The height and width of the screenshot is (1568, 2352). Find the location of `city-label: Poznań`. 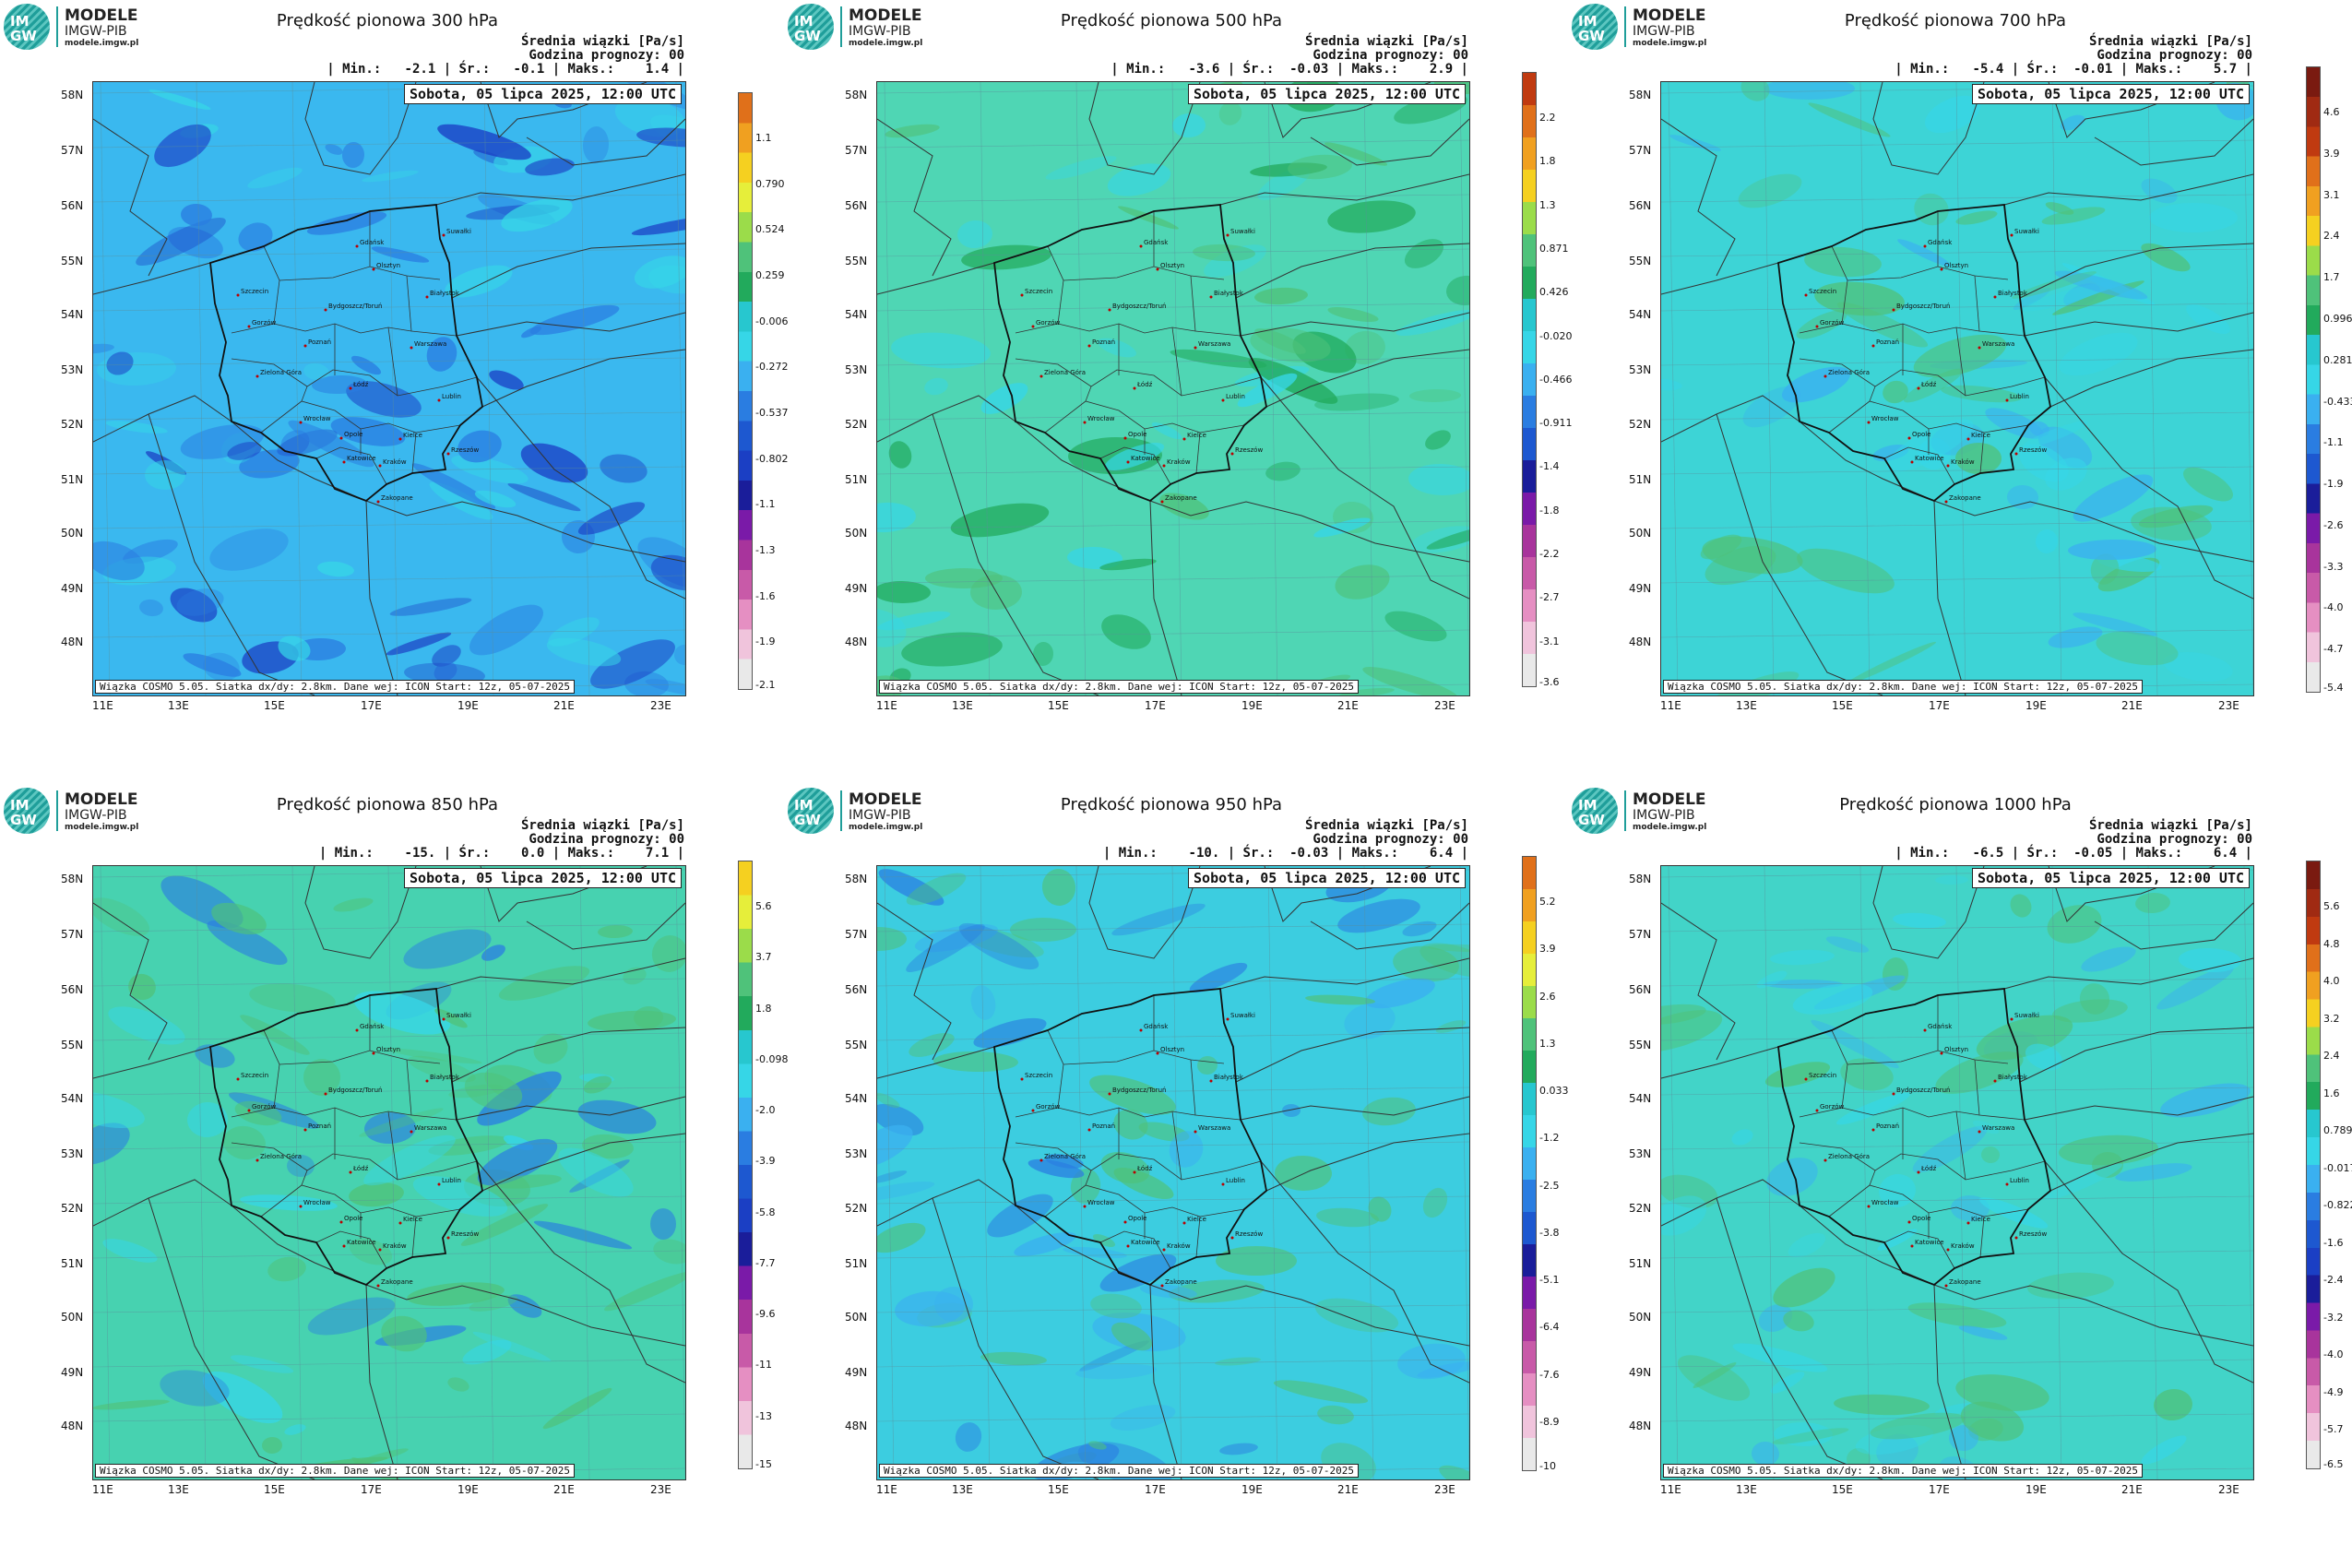

city-label: Poznań is located at coordinates (1103, 1126).